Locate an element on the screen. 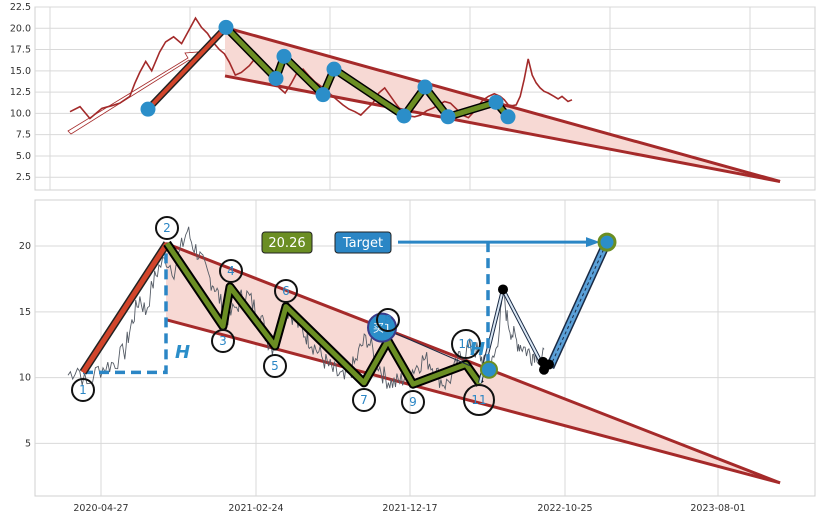  pivot-label-7: 7 is located at coordinates (364, 400).